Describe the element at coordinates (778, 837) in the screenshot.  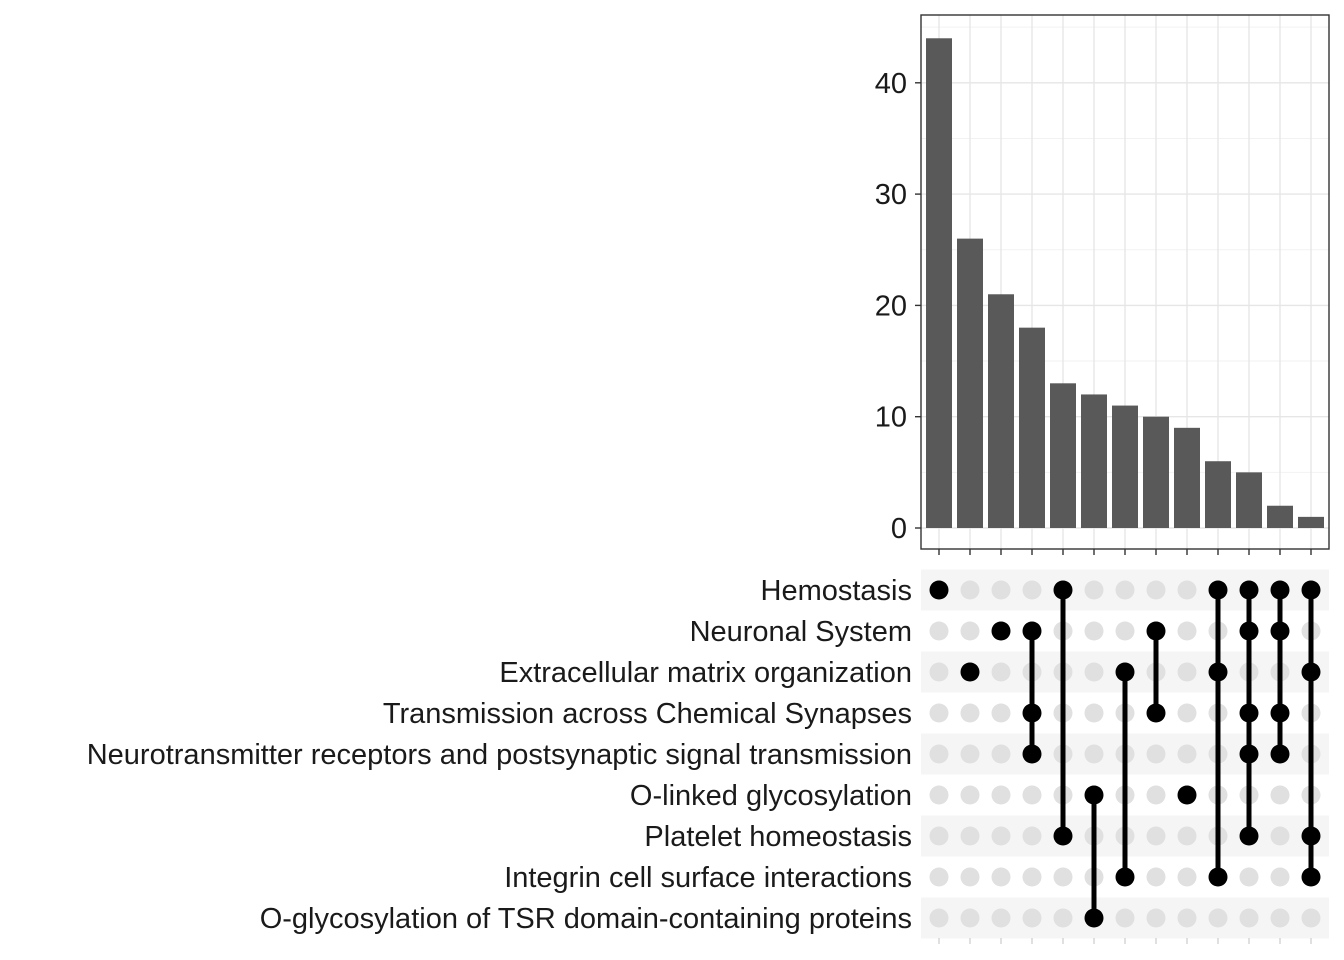
I see `set-label: Platelet homeostasis` at that location.